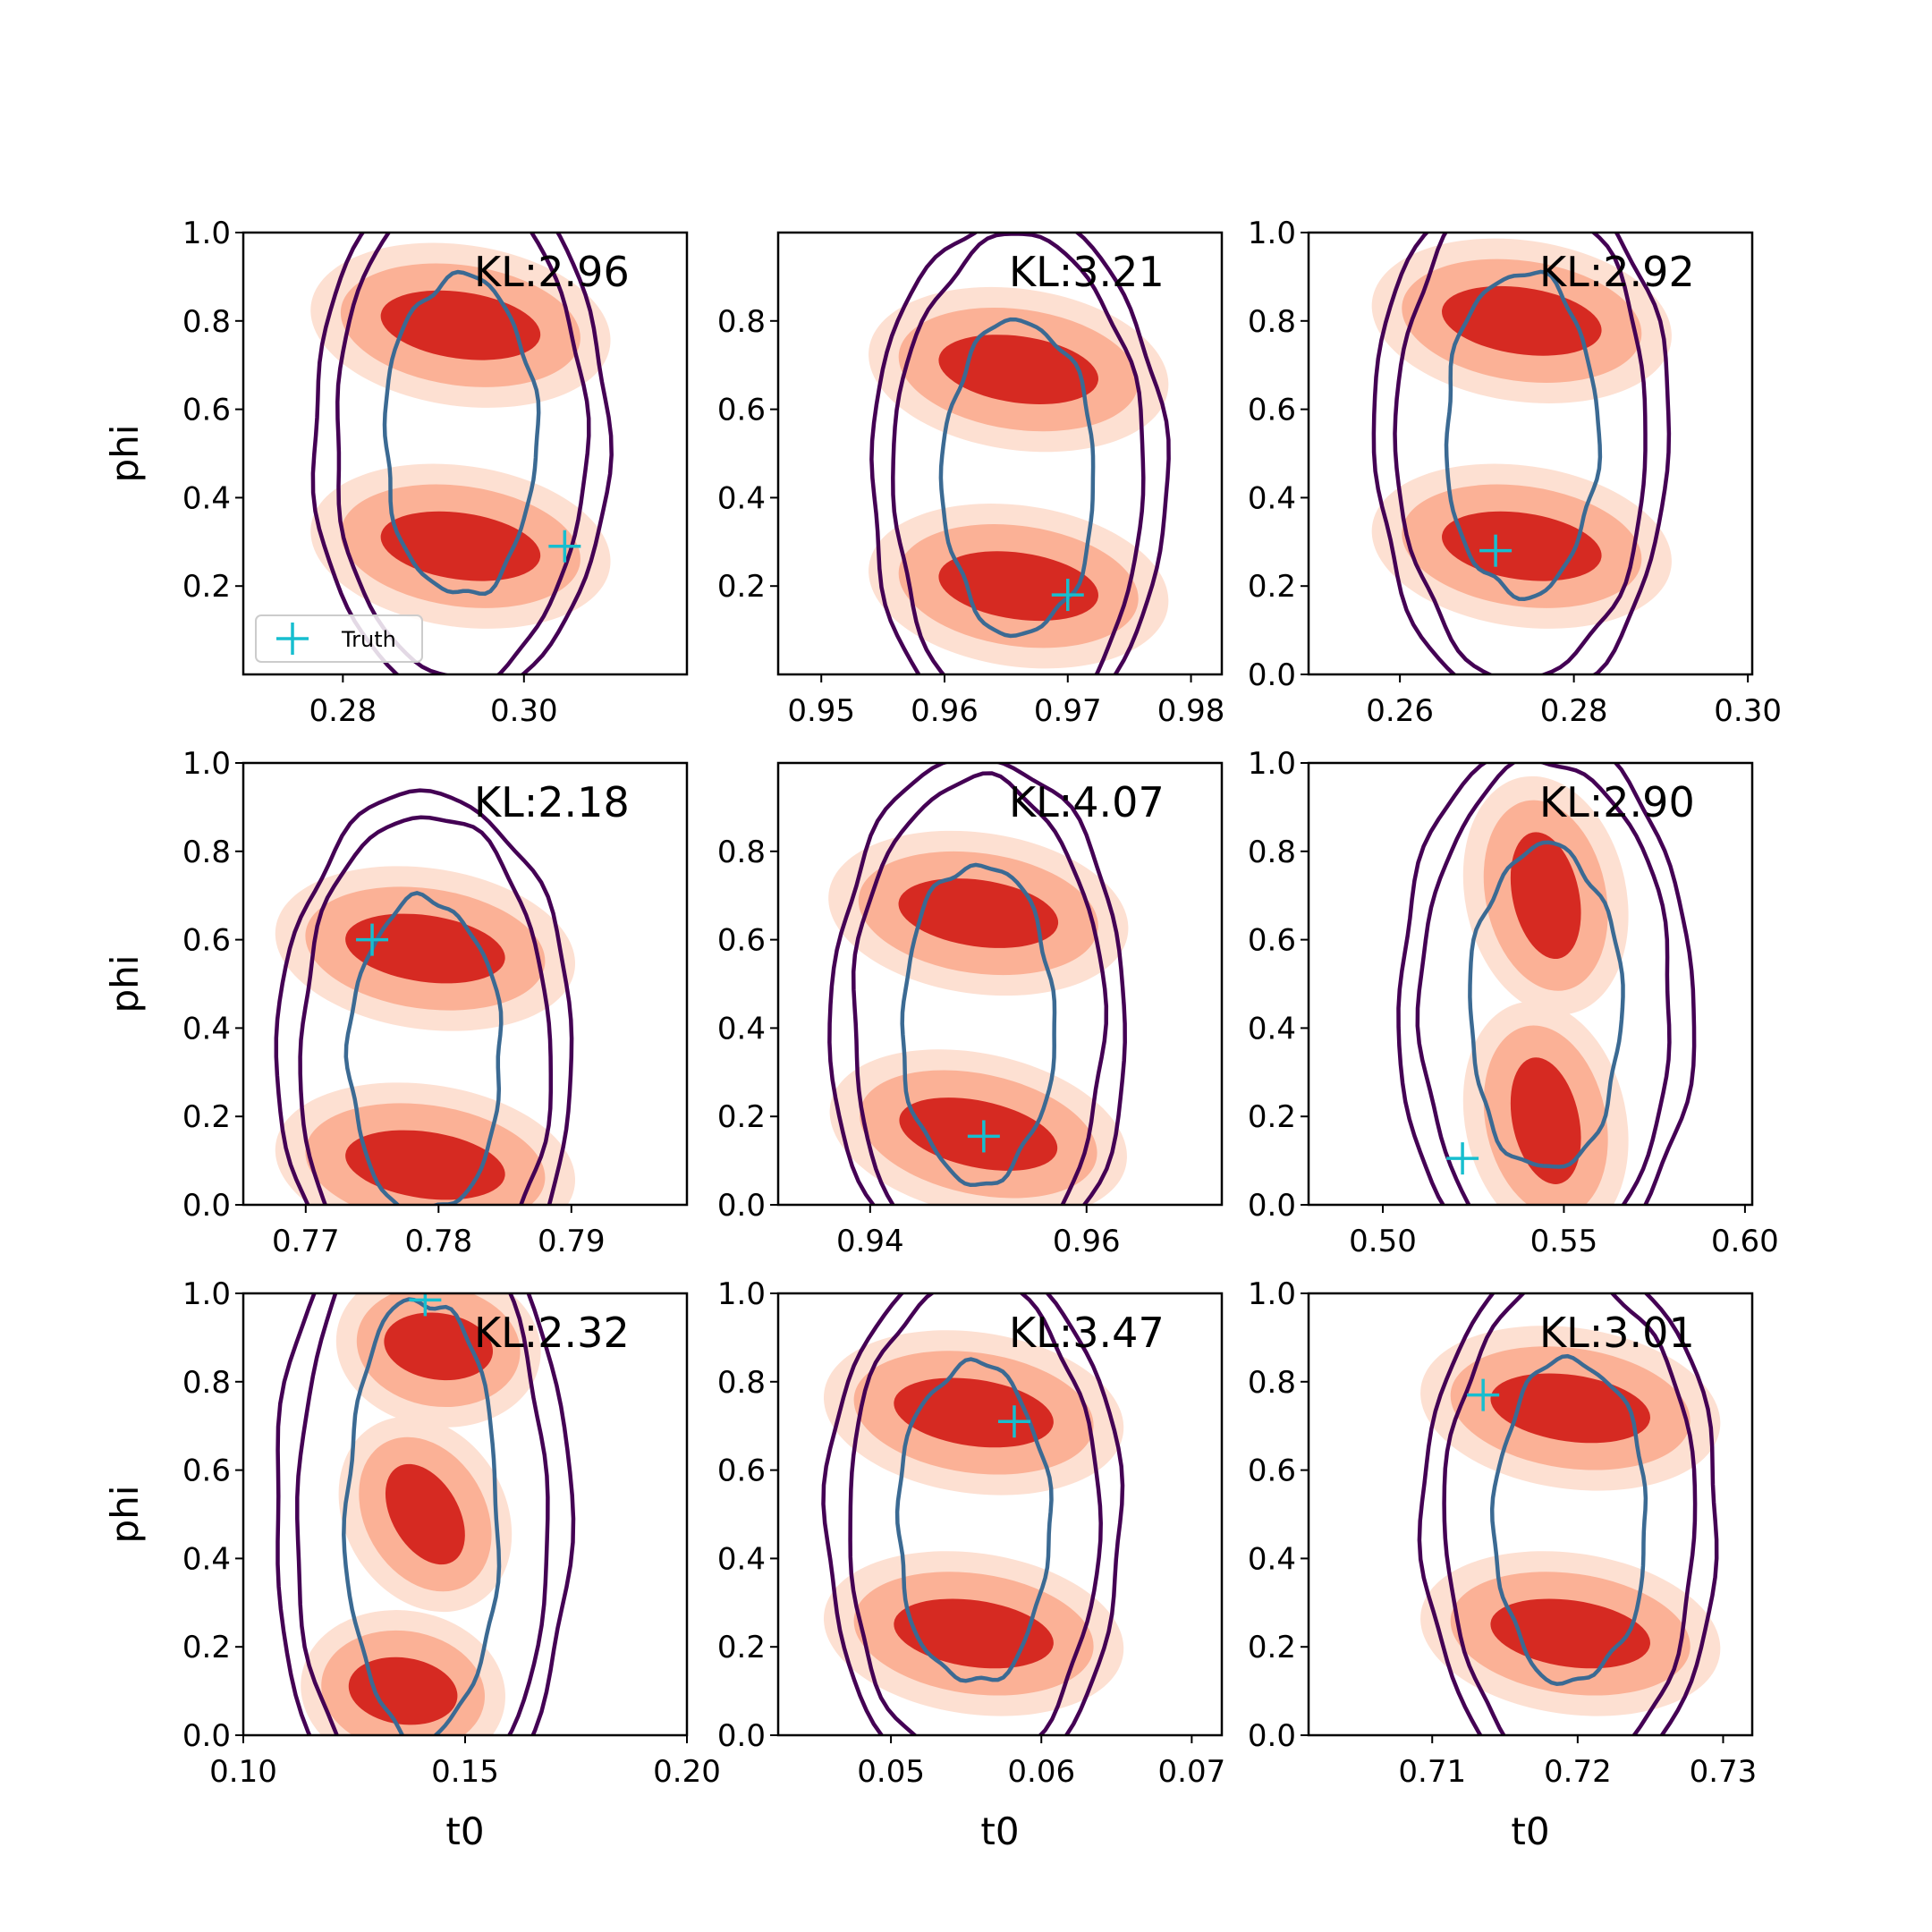  I want to click on panel-row1-col3: 0.26 0.28 0.30 0.0 0.2 0.4 0.6 0.8 1.0 KL:2.92, so click(1515, 472).